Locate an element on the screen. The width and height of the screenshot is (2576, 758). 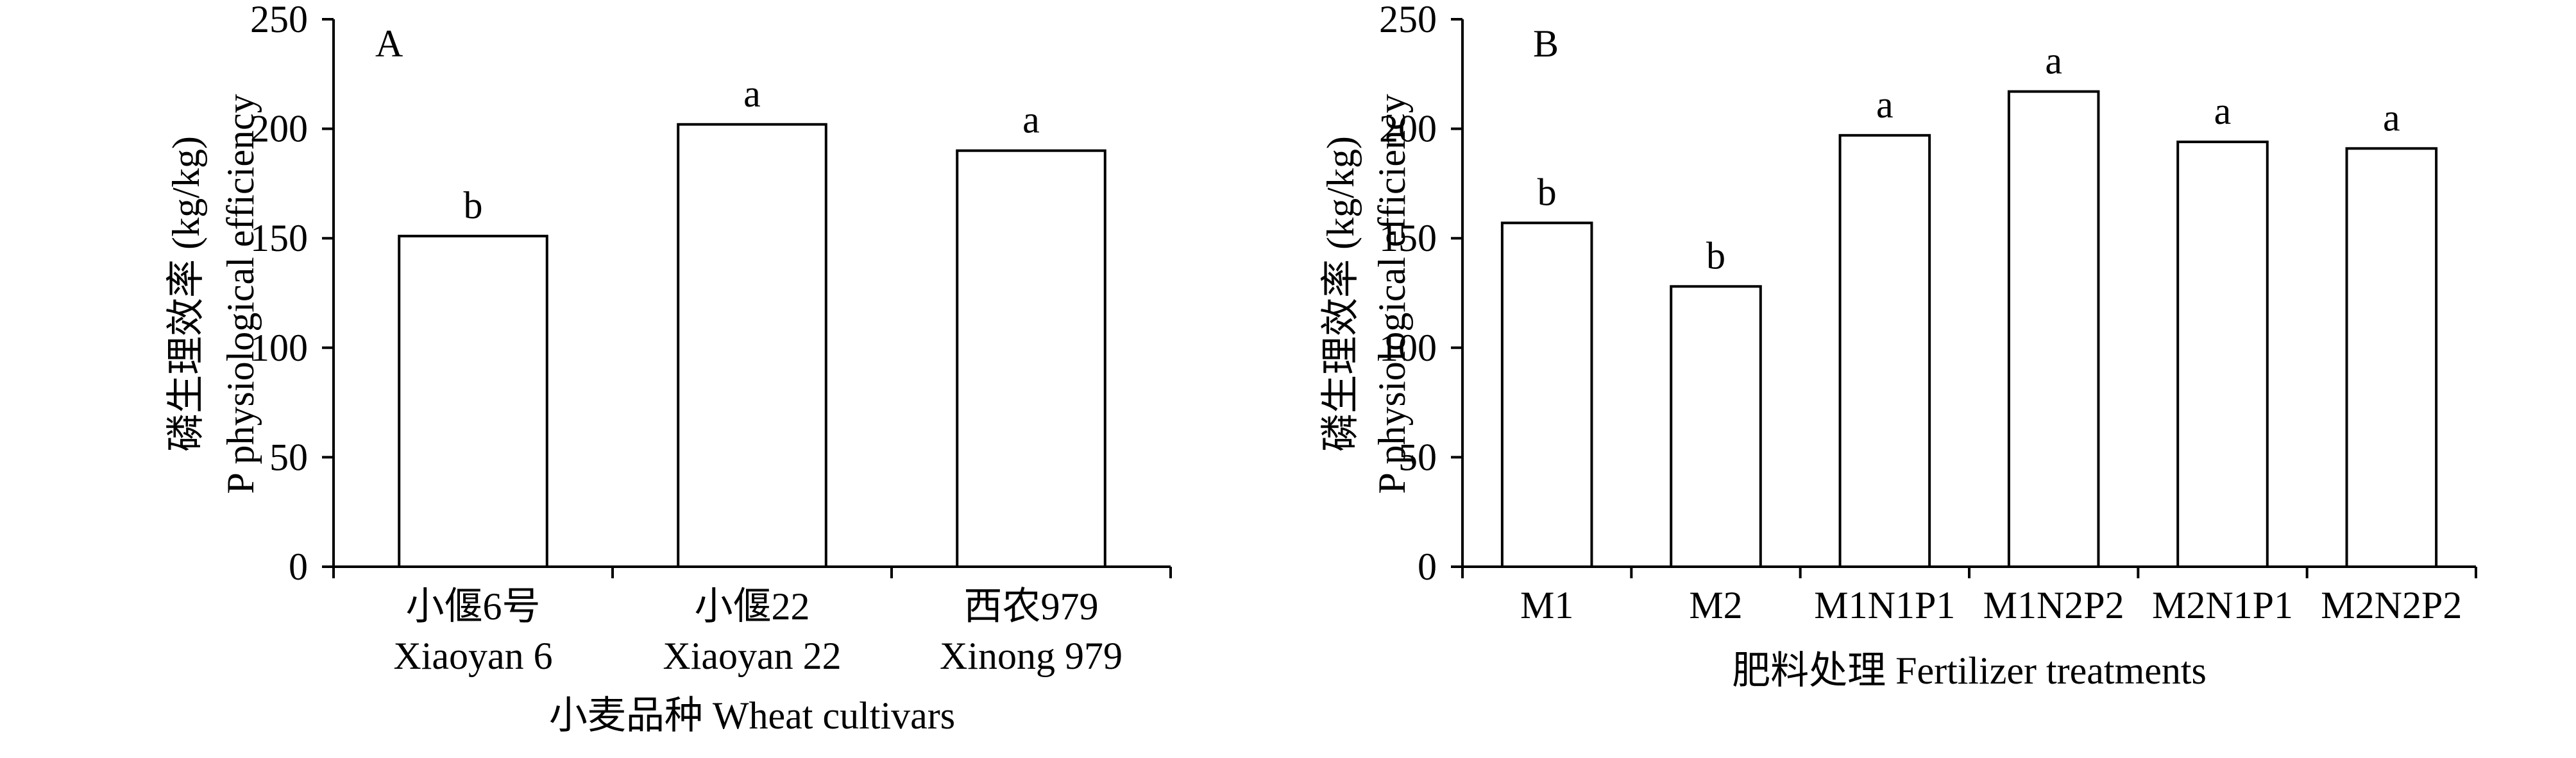
chart-a-y-tick-label: 50 is located at coordinates (288, 457).